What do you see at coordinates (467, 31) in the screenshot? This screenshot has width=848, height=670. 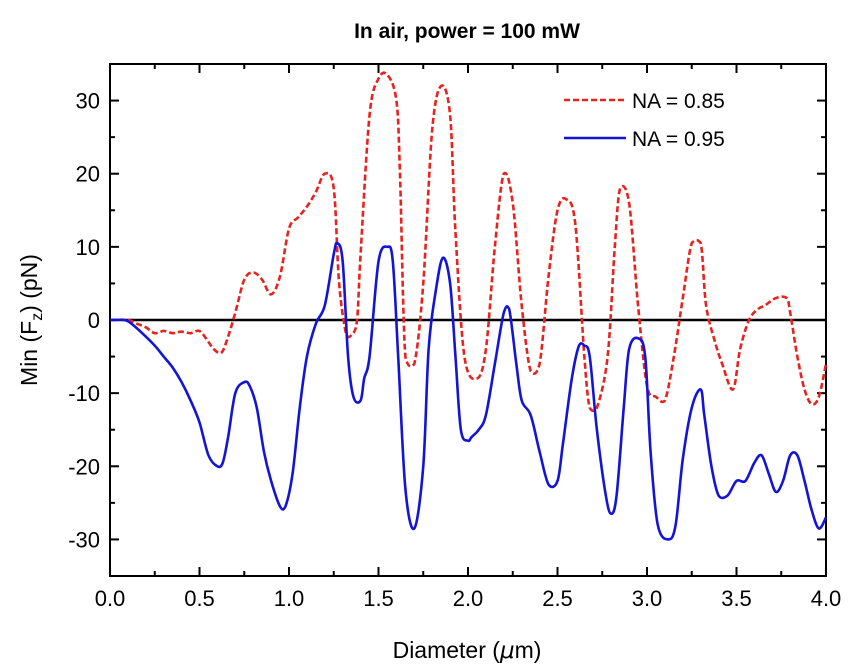 I see `chart-title: In air, power = 100 mW` at bounding box center [467, 31].